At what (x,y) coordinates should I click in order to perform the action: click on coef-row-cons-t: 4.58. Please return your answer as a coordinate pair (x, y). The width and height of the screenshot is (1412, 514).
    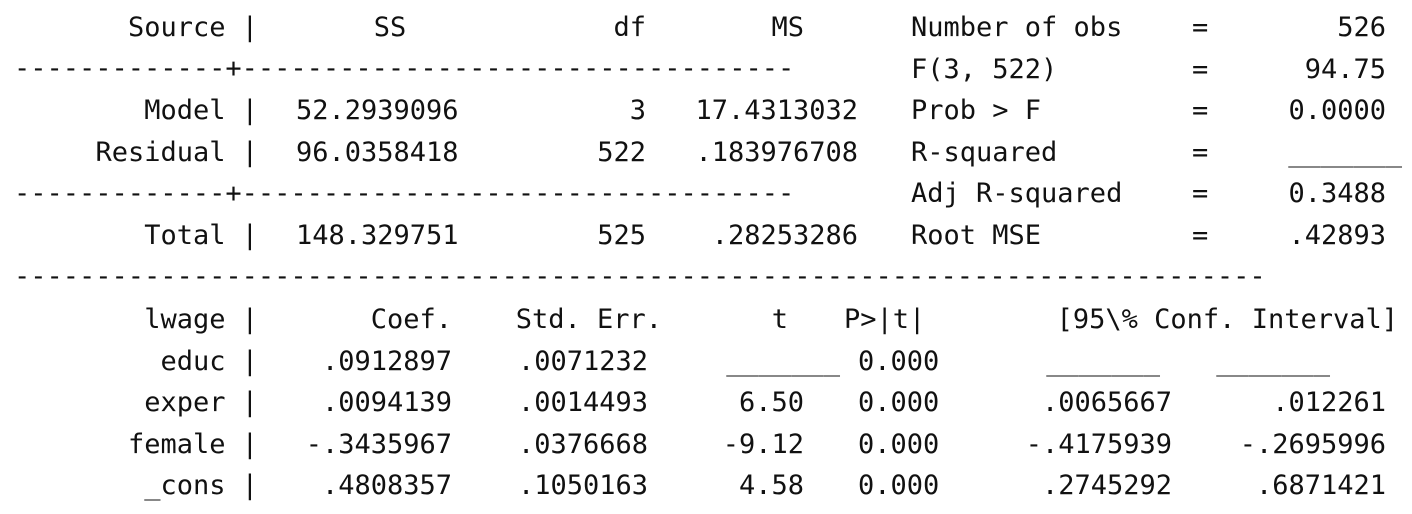
    Looking at the image, I should click on (771, 485).